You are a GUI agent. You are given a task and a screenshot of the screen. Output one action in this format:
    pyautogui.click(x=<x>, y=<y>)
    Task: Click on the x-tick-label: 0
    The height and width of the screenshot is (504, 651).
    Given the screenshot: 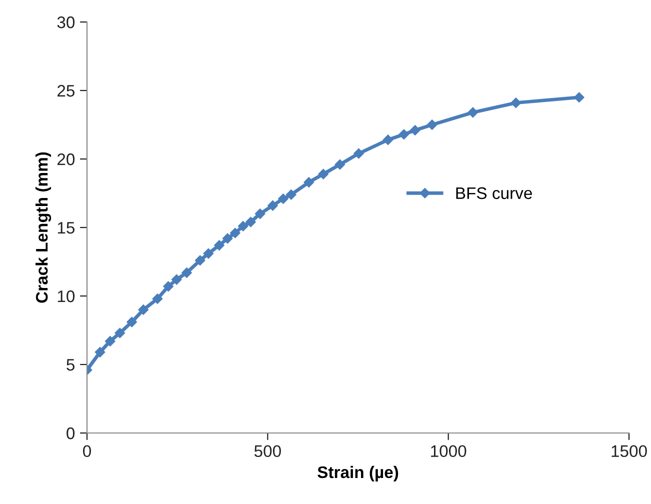 What is the action you would take?
    pyautogui.click(x=87, y=451)
    